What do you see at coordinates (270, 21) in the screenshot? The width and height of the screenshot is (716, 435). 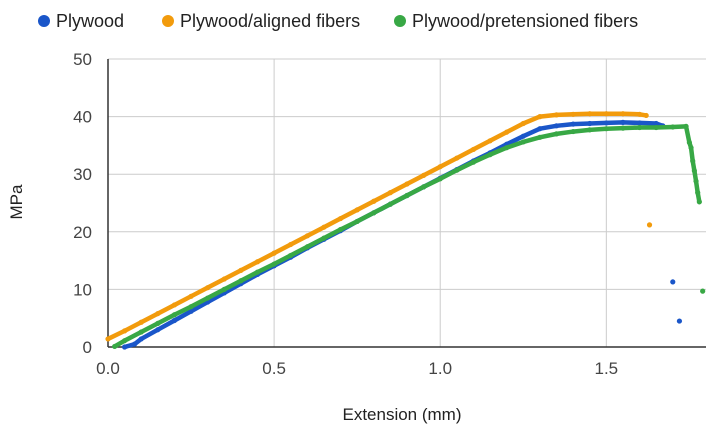 I see `legend-label-plywood-aligned-fibers: Plywood/aligned fibers` at bounding box center [270, 21].